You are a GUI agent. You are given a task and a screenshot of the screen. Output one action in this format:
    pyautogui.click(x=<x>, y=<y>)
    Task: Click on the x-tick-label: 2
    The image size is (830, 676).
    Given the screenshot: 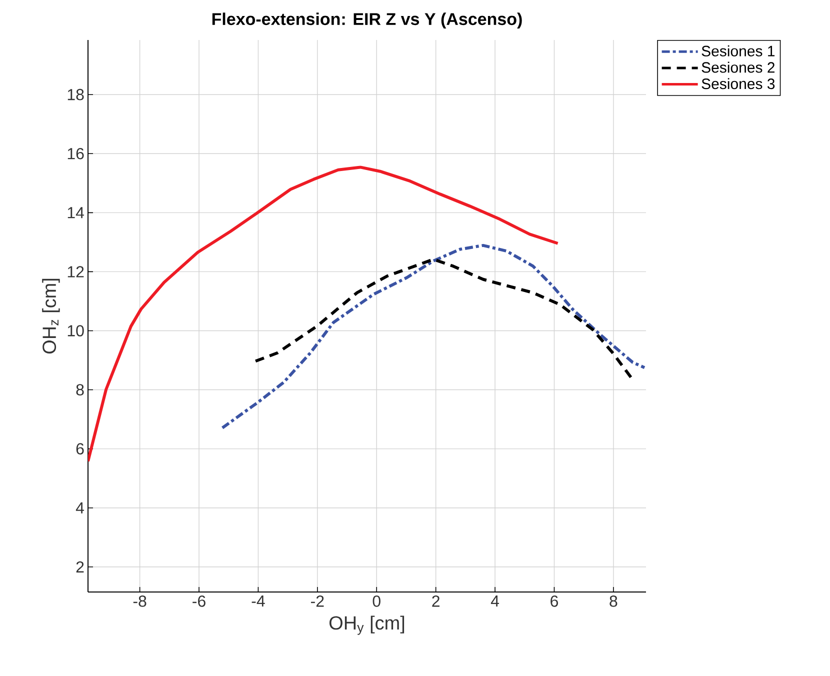 What is the action you would take?
    pyautogui.click(x=436, y=601)
    